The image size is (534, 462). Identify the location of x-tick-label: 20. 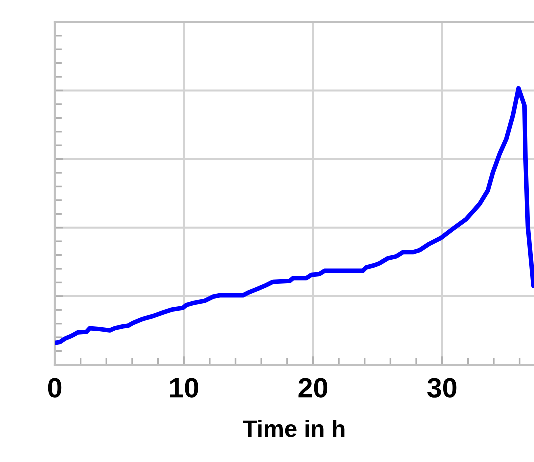
(313, 388).